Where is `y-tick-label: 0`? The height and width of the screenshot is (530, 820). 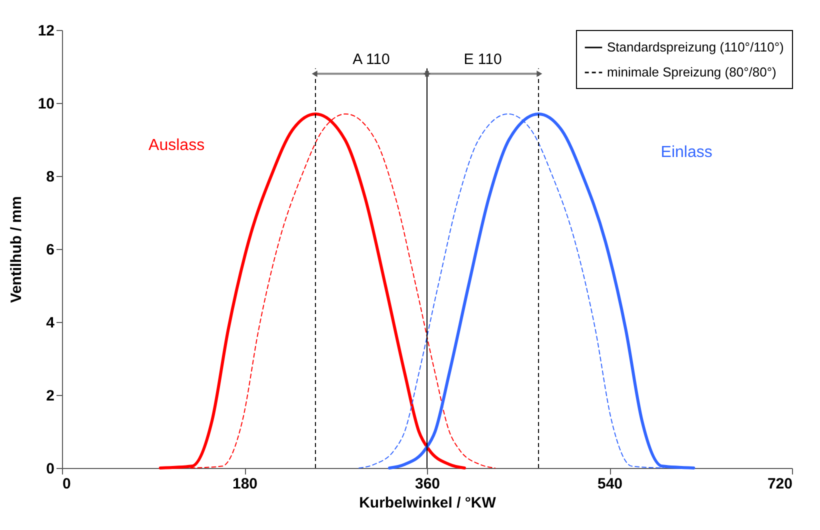 y-tick-label: 0 is located at coordinates (50, 469).